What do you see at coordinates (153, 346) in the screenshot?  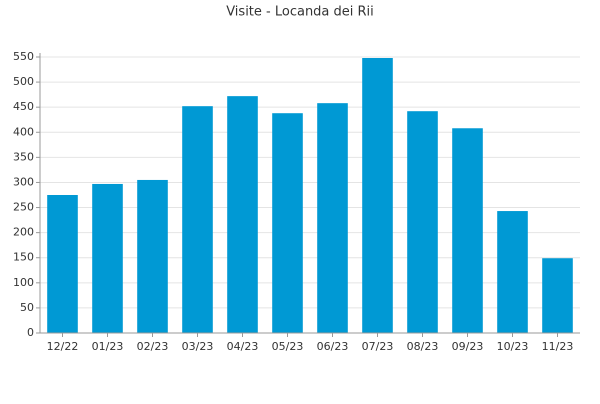 I see `x-tick-label: 02/23` at bounding box center [153, 346].